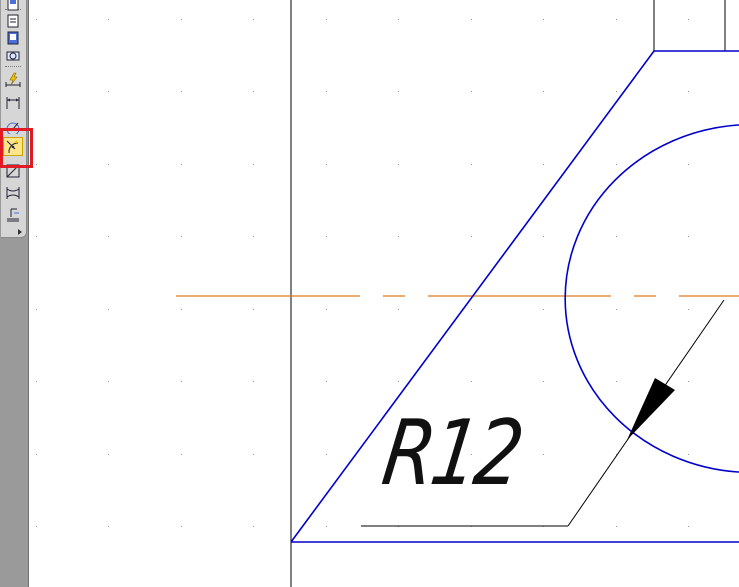  Describe the element at coordinates (13, 170) in the screenshot. I see `diameter-dimension-icon` at that location.